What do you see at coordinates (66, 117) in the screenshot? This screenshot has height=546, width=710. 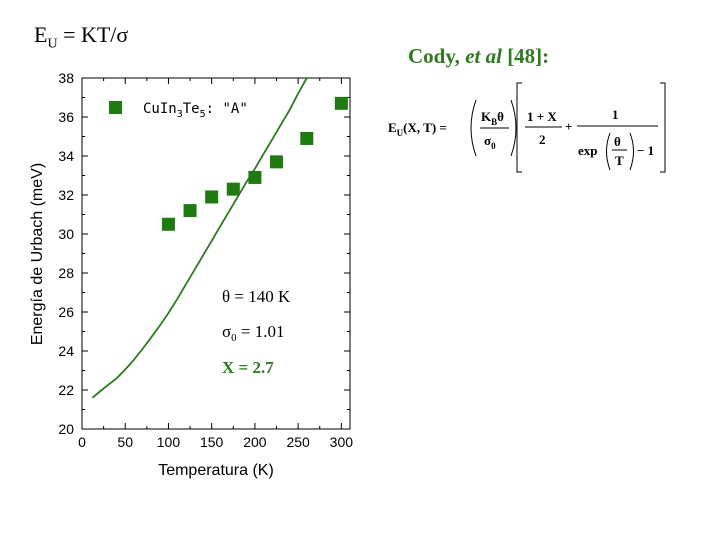 I see `y-tick-label: 36` at bounding box center [66, 117].